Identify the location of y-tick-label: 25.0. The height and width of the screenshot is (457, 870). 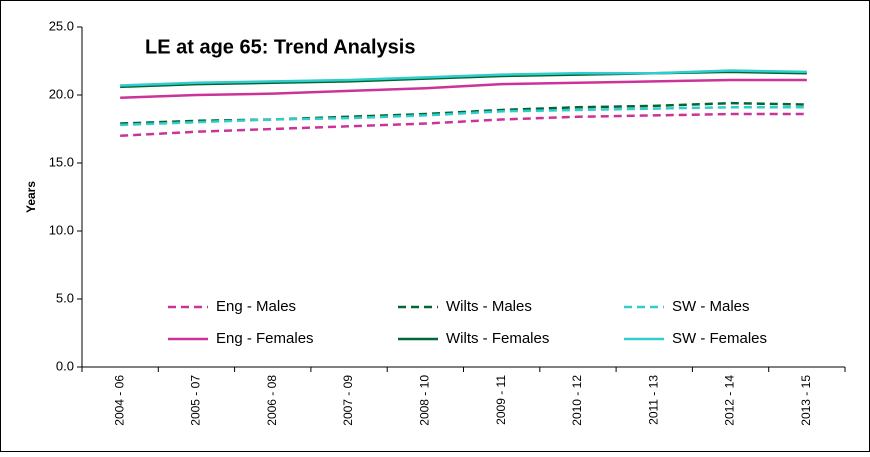
(61, 25).